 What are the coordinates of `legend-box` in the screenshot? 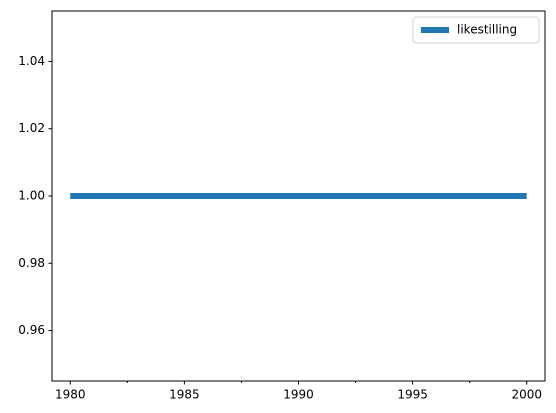 It's located at (476, 30).